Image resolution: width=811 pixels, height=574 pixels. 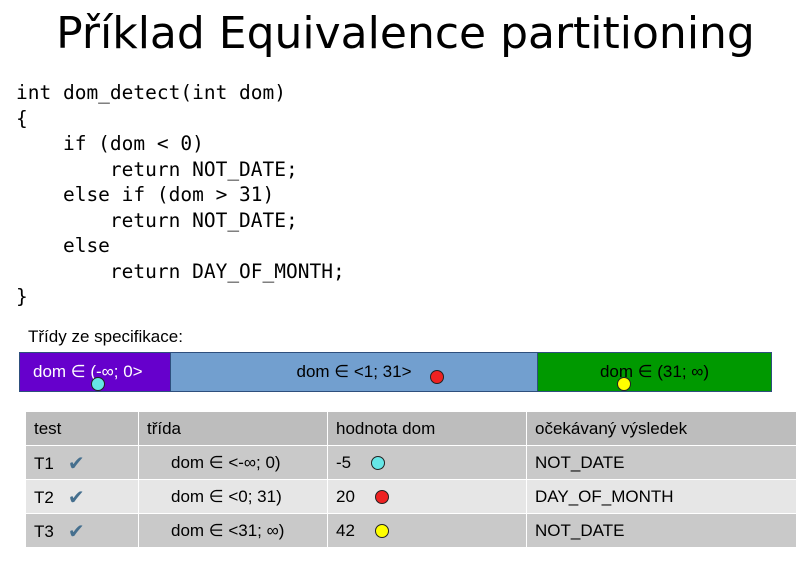 What do you see at coordinates (345, 496) in the screenshot?
I see `value-text: 20` at bounding box center [345, 496].